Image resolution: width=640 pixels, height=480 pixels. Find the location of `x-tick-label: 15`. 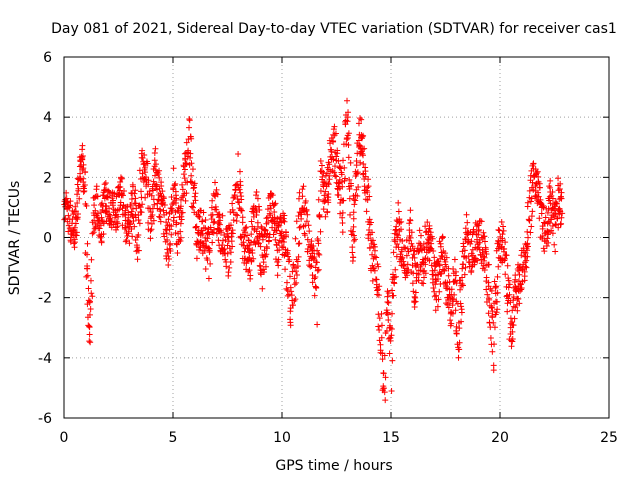

x-tick-label: 15 is located at coordinates (391, 438).